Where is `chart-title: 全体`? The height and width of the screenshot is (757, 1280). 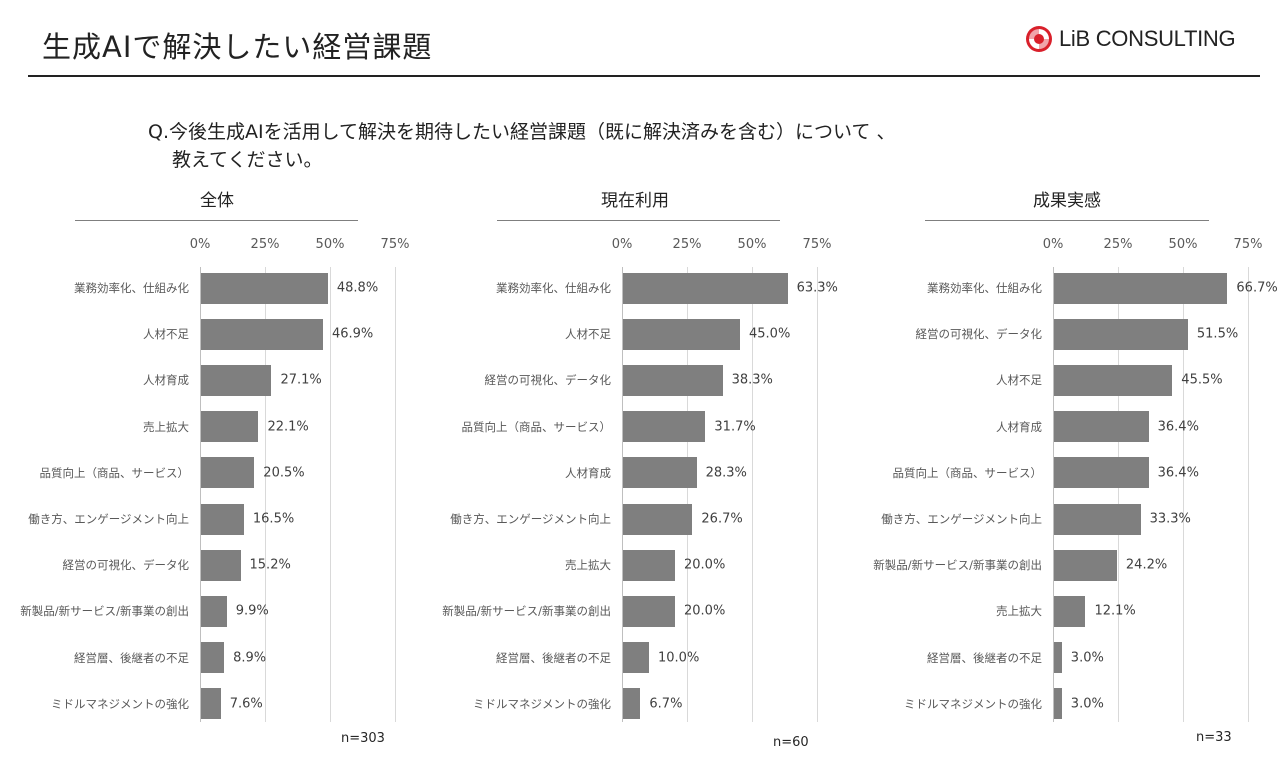 chart-title: 全体 is located at coordinates (217, 201).